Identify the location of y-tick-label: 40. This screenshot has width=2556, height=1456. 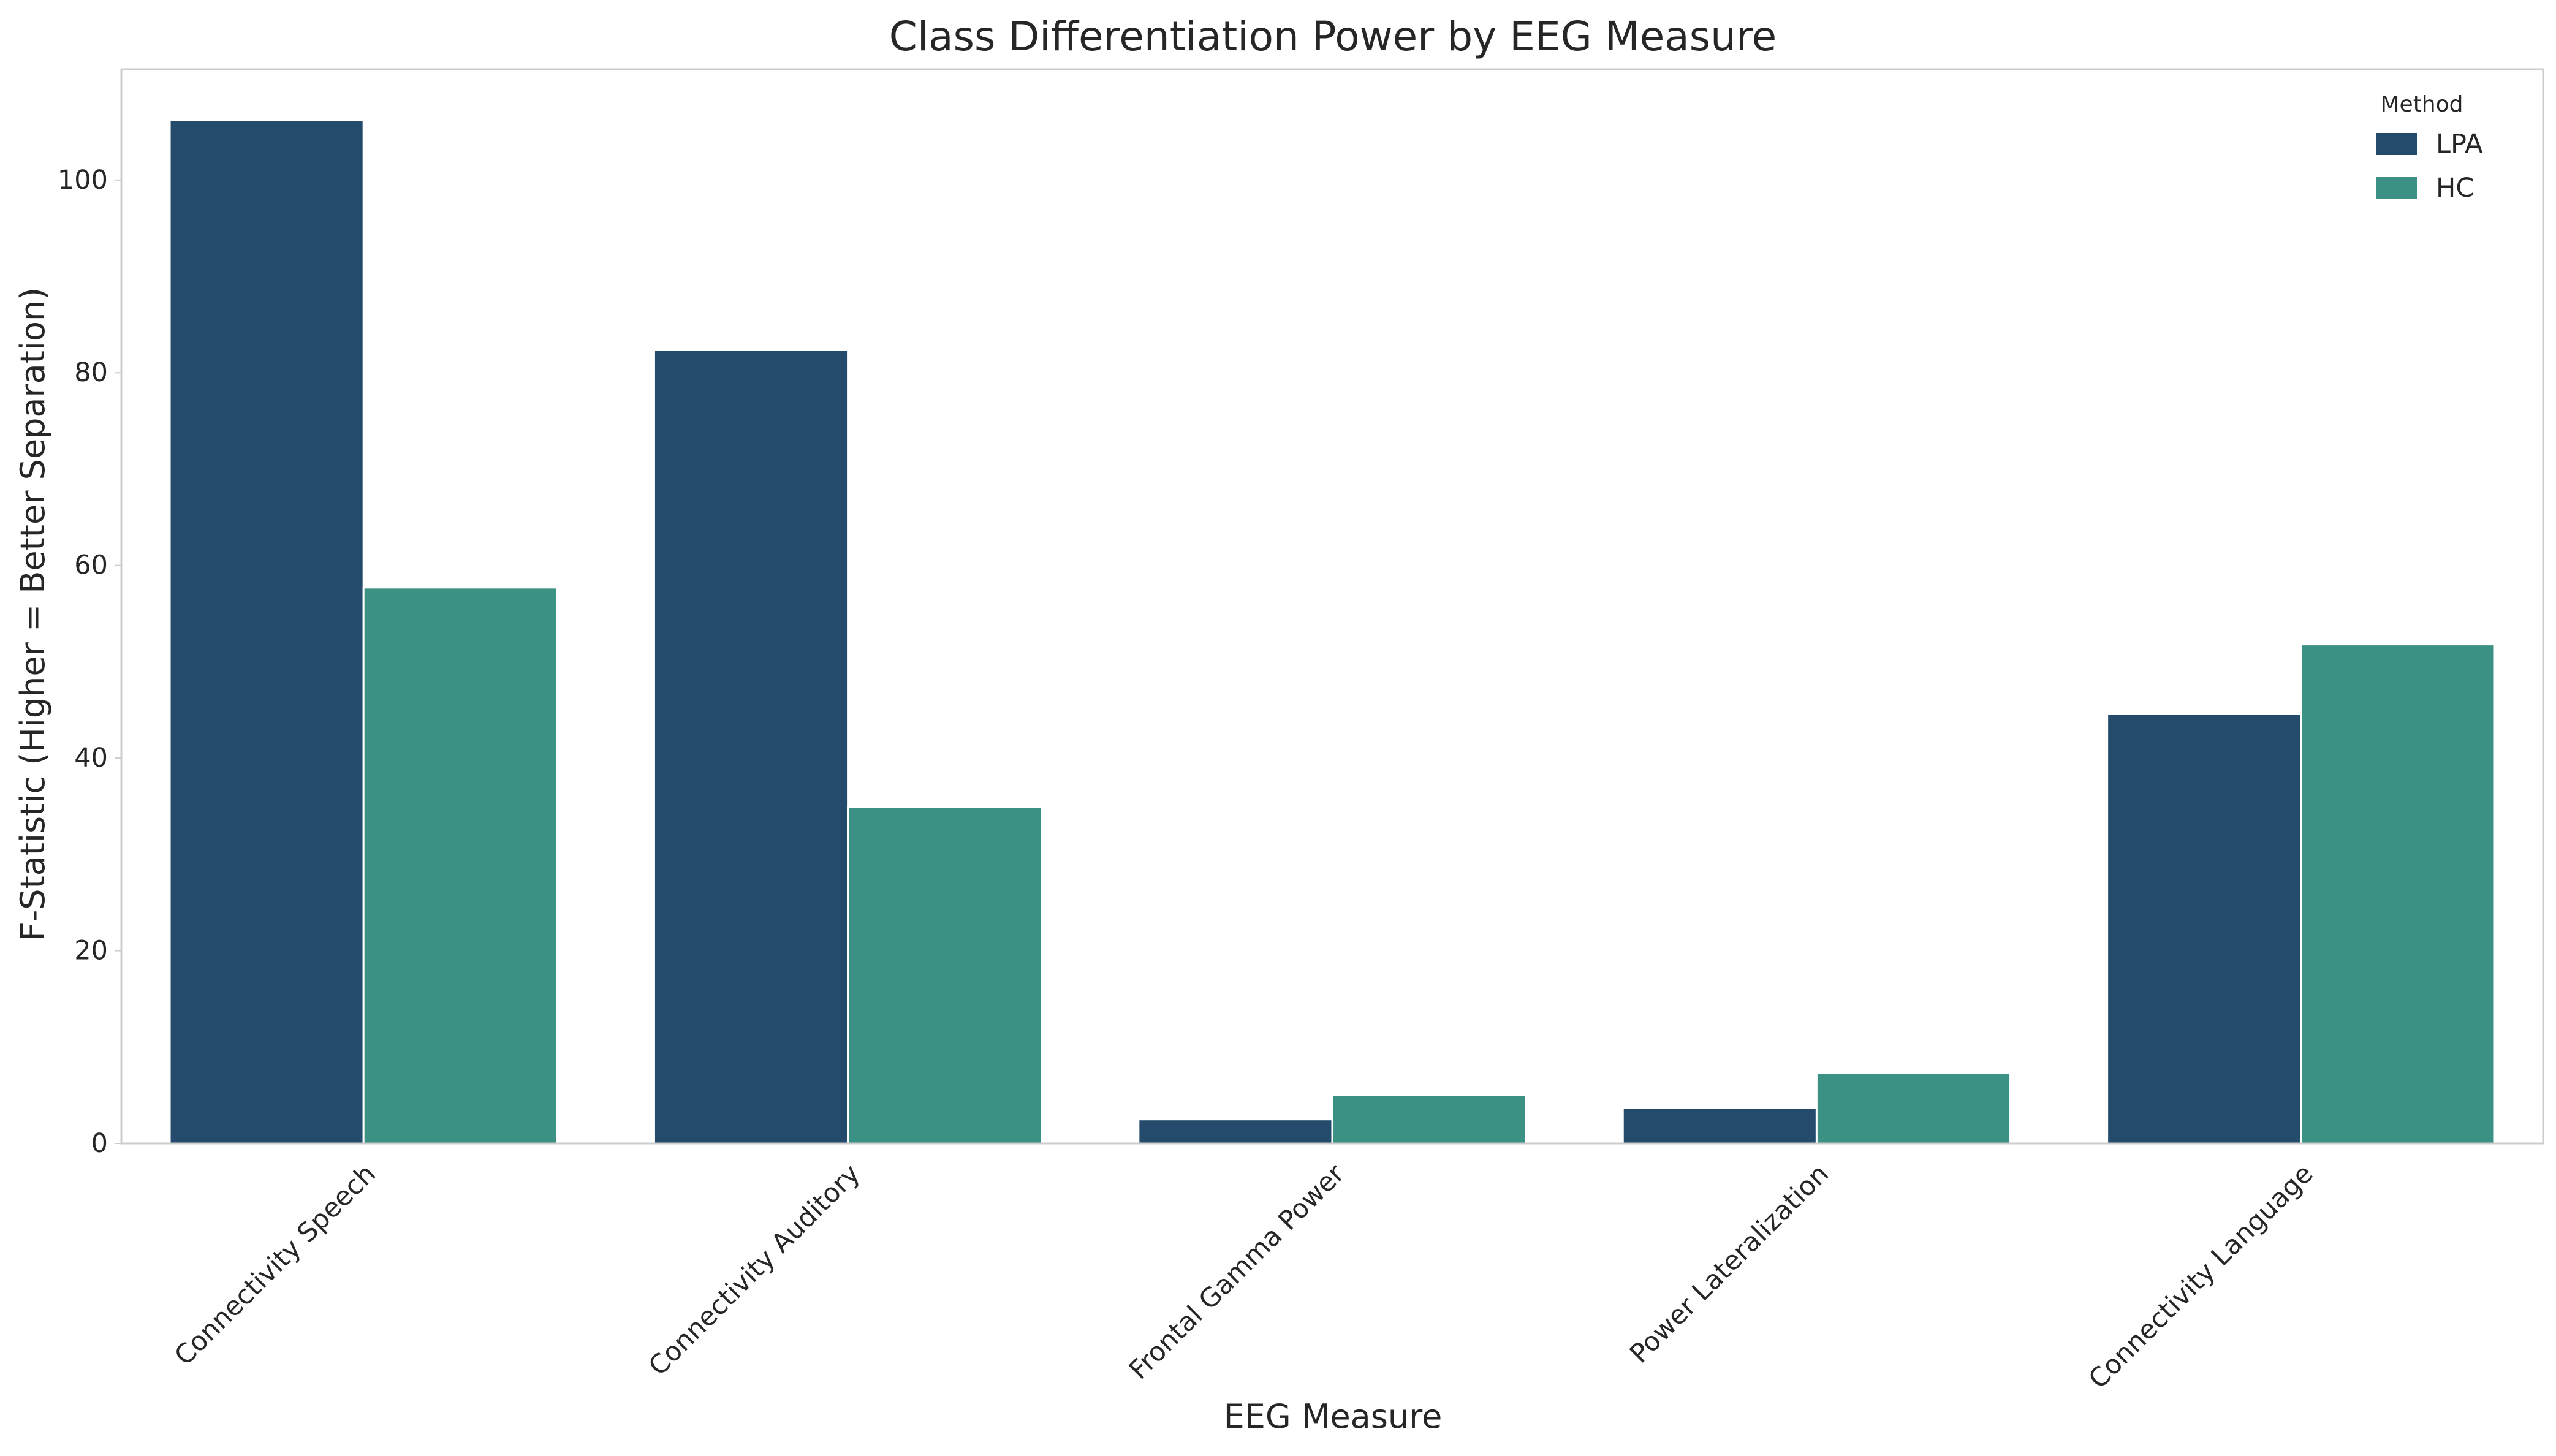
(91, 758).